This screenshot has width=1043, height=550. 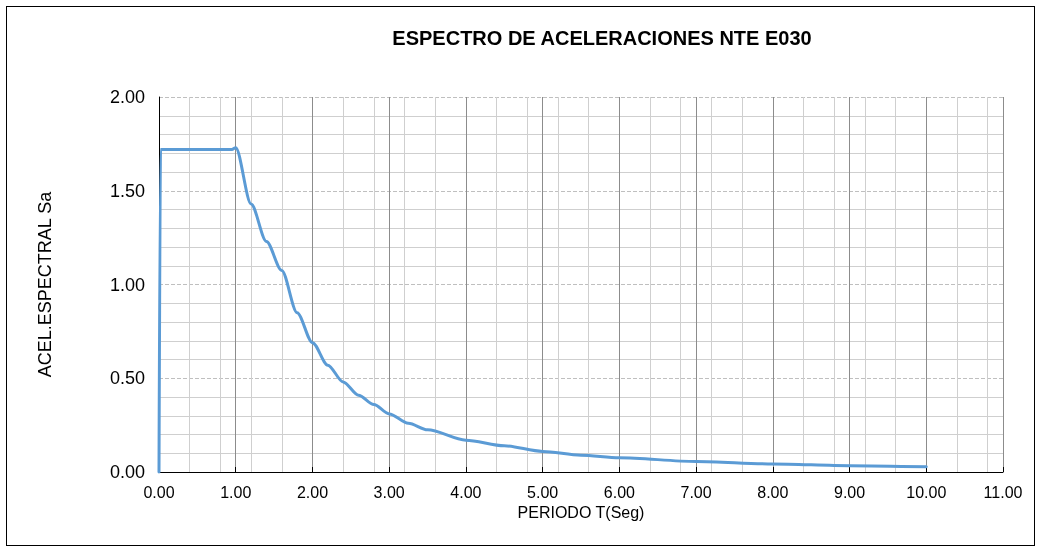 What do you see at coordinates (926, 492) in the screenshot?
I see `x-tick-label: 10.00` at bounding box center [926, 492].